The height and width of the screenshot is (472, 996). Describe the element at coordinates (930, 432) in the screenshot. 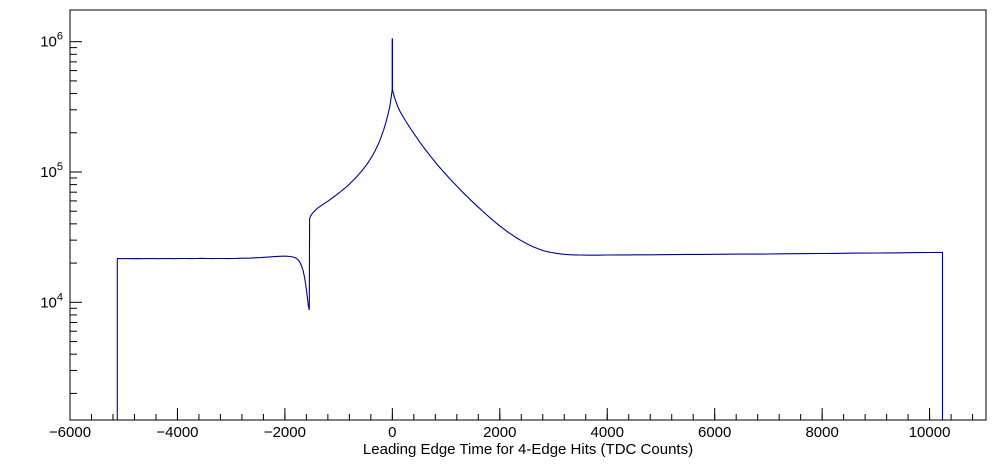

I see `x-tick-label: 10000` at that location.